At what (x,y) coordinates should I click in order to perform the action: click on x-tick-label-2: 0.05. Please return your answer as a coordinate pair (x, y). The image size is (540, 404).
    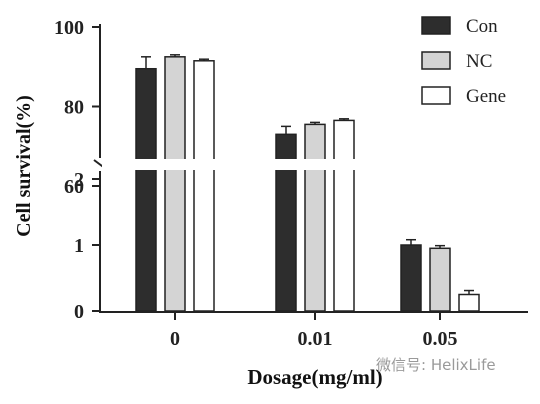
    Looking at the image, I should click on (440, 339).